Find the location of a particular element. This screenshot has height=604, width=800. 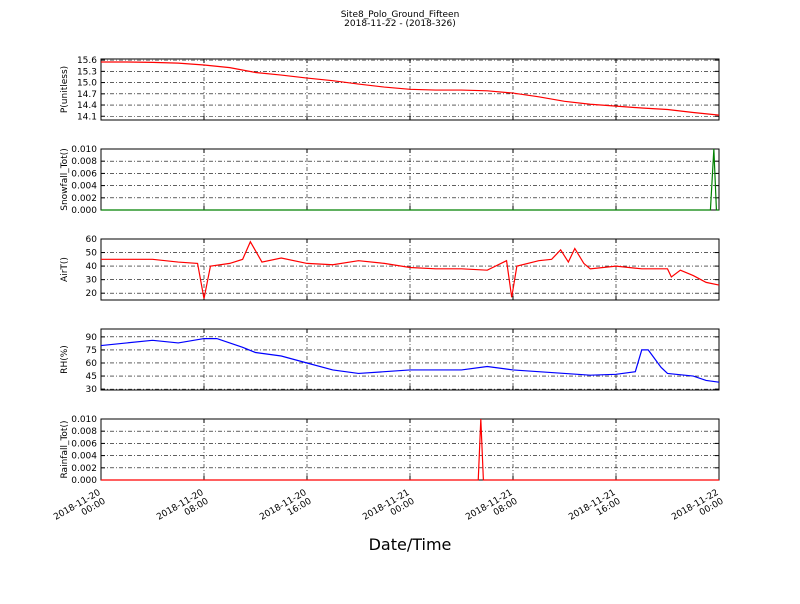

y-tick-label: 15.6 is located at coordinates (87, 61).